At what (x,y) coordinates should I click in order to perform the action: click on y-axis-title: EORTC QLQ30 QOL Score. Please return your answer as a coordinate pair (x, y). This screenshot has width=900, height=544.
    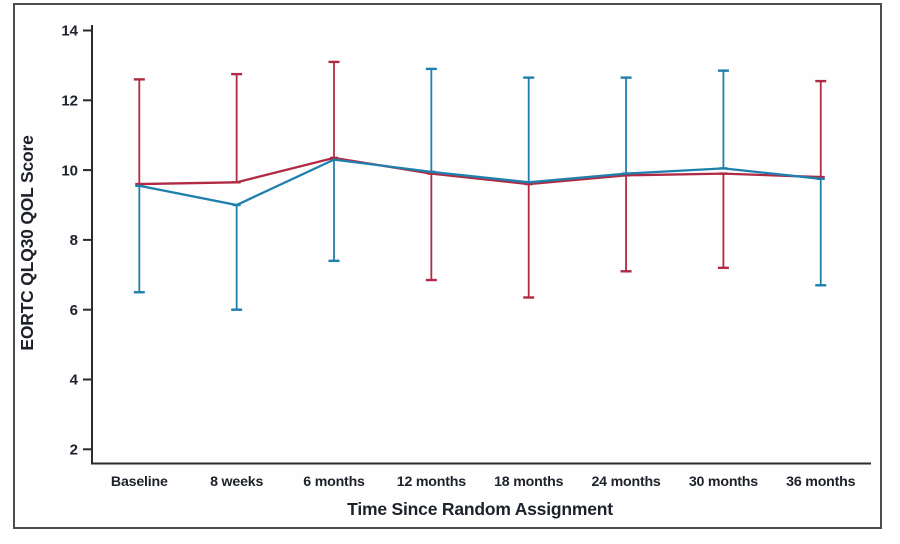
    Looking at the image, I should click on (27, 243).